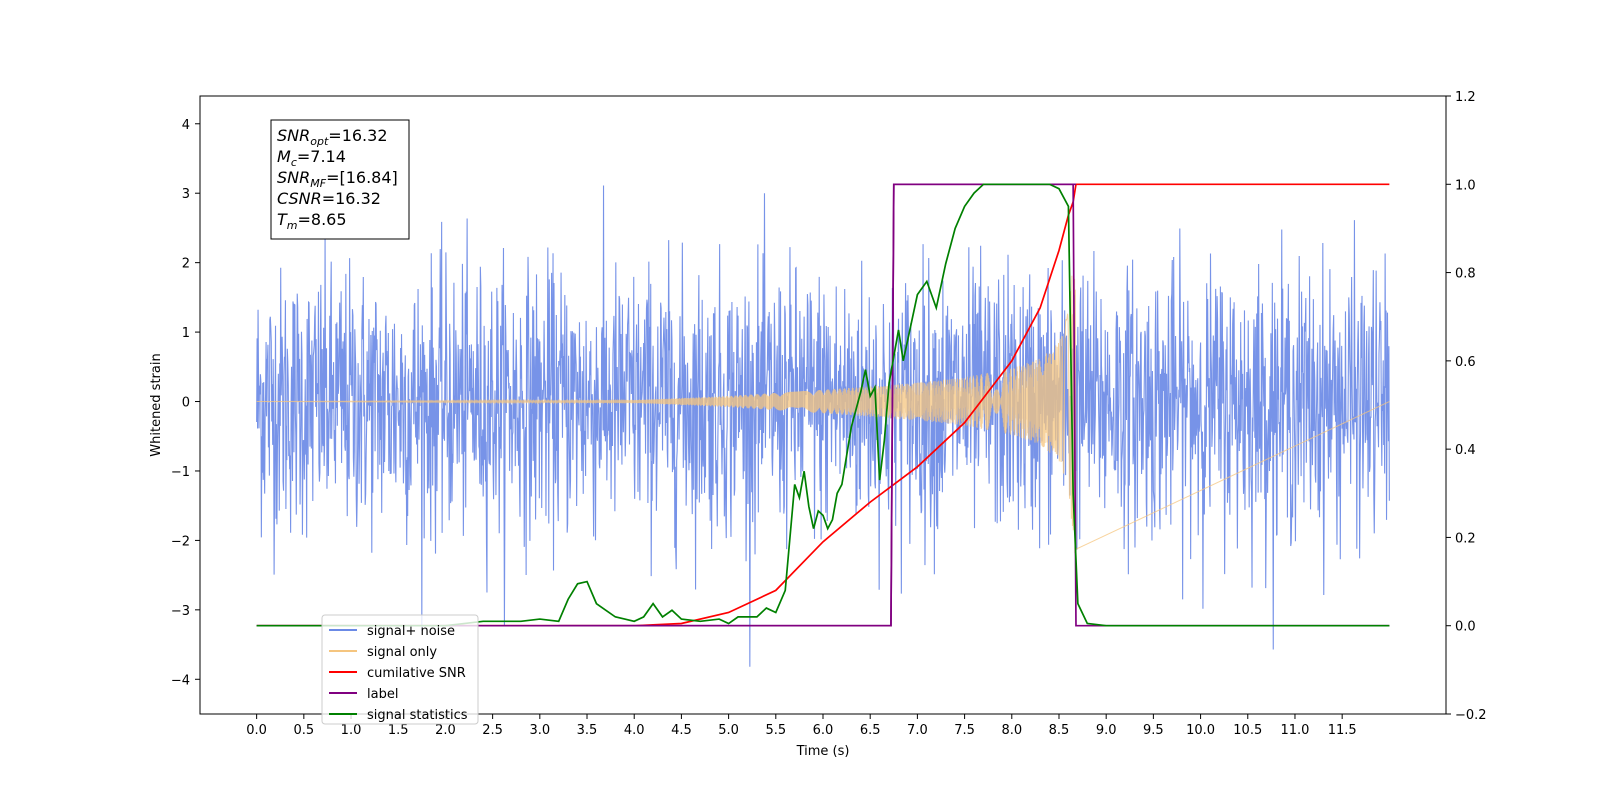 The image size is (1600, 800). Describe the element at coordinates (1465, 97) in the screenshot. I see `y2-tick-label: 1.2` at that location.